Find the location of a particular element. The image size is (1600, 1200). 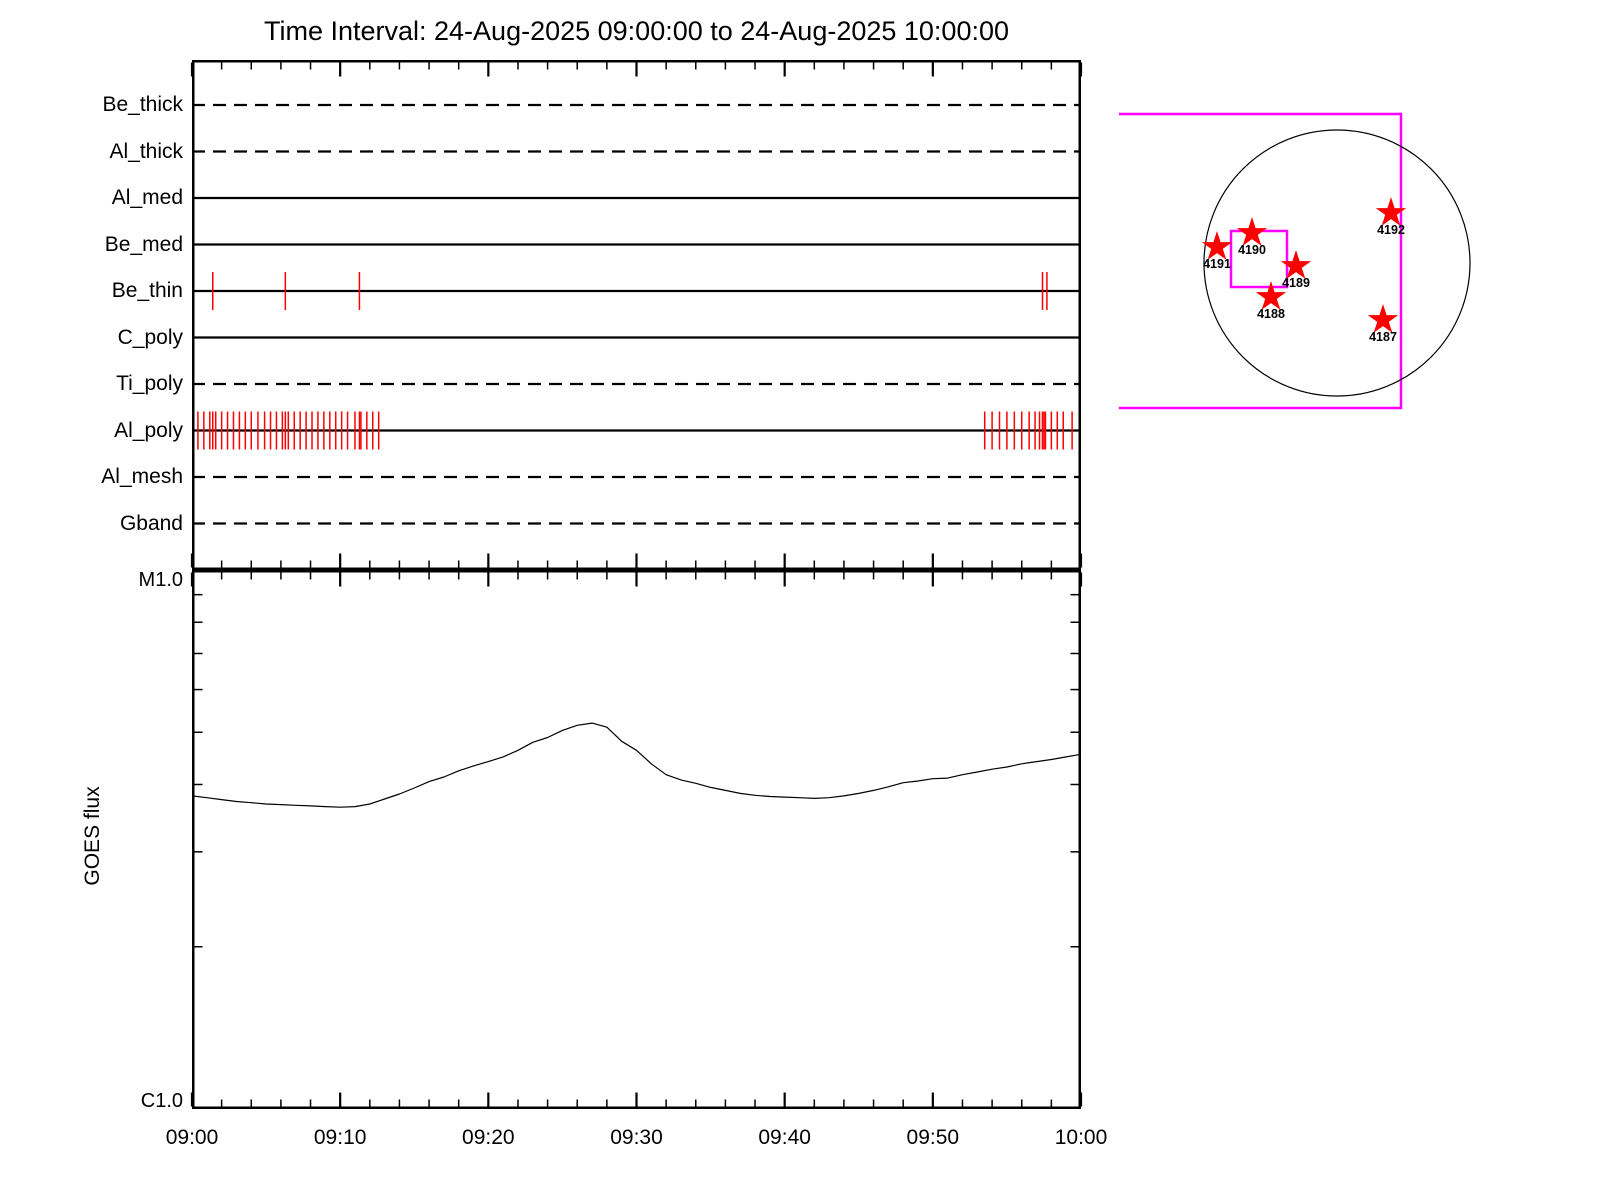

active-region-label-4191: 4191 is located at coordinates (1217, 264).